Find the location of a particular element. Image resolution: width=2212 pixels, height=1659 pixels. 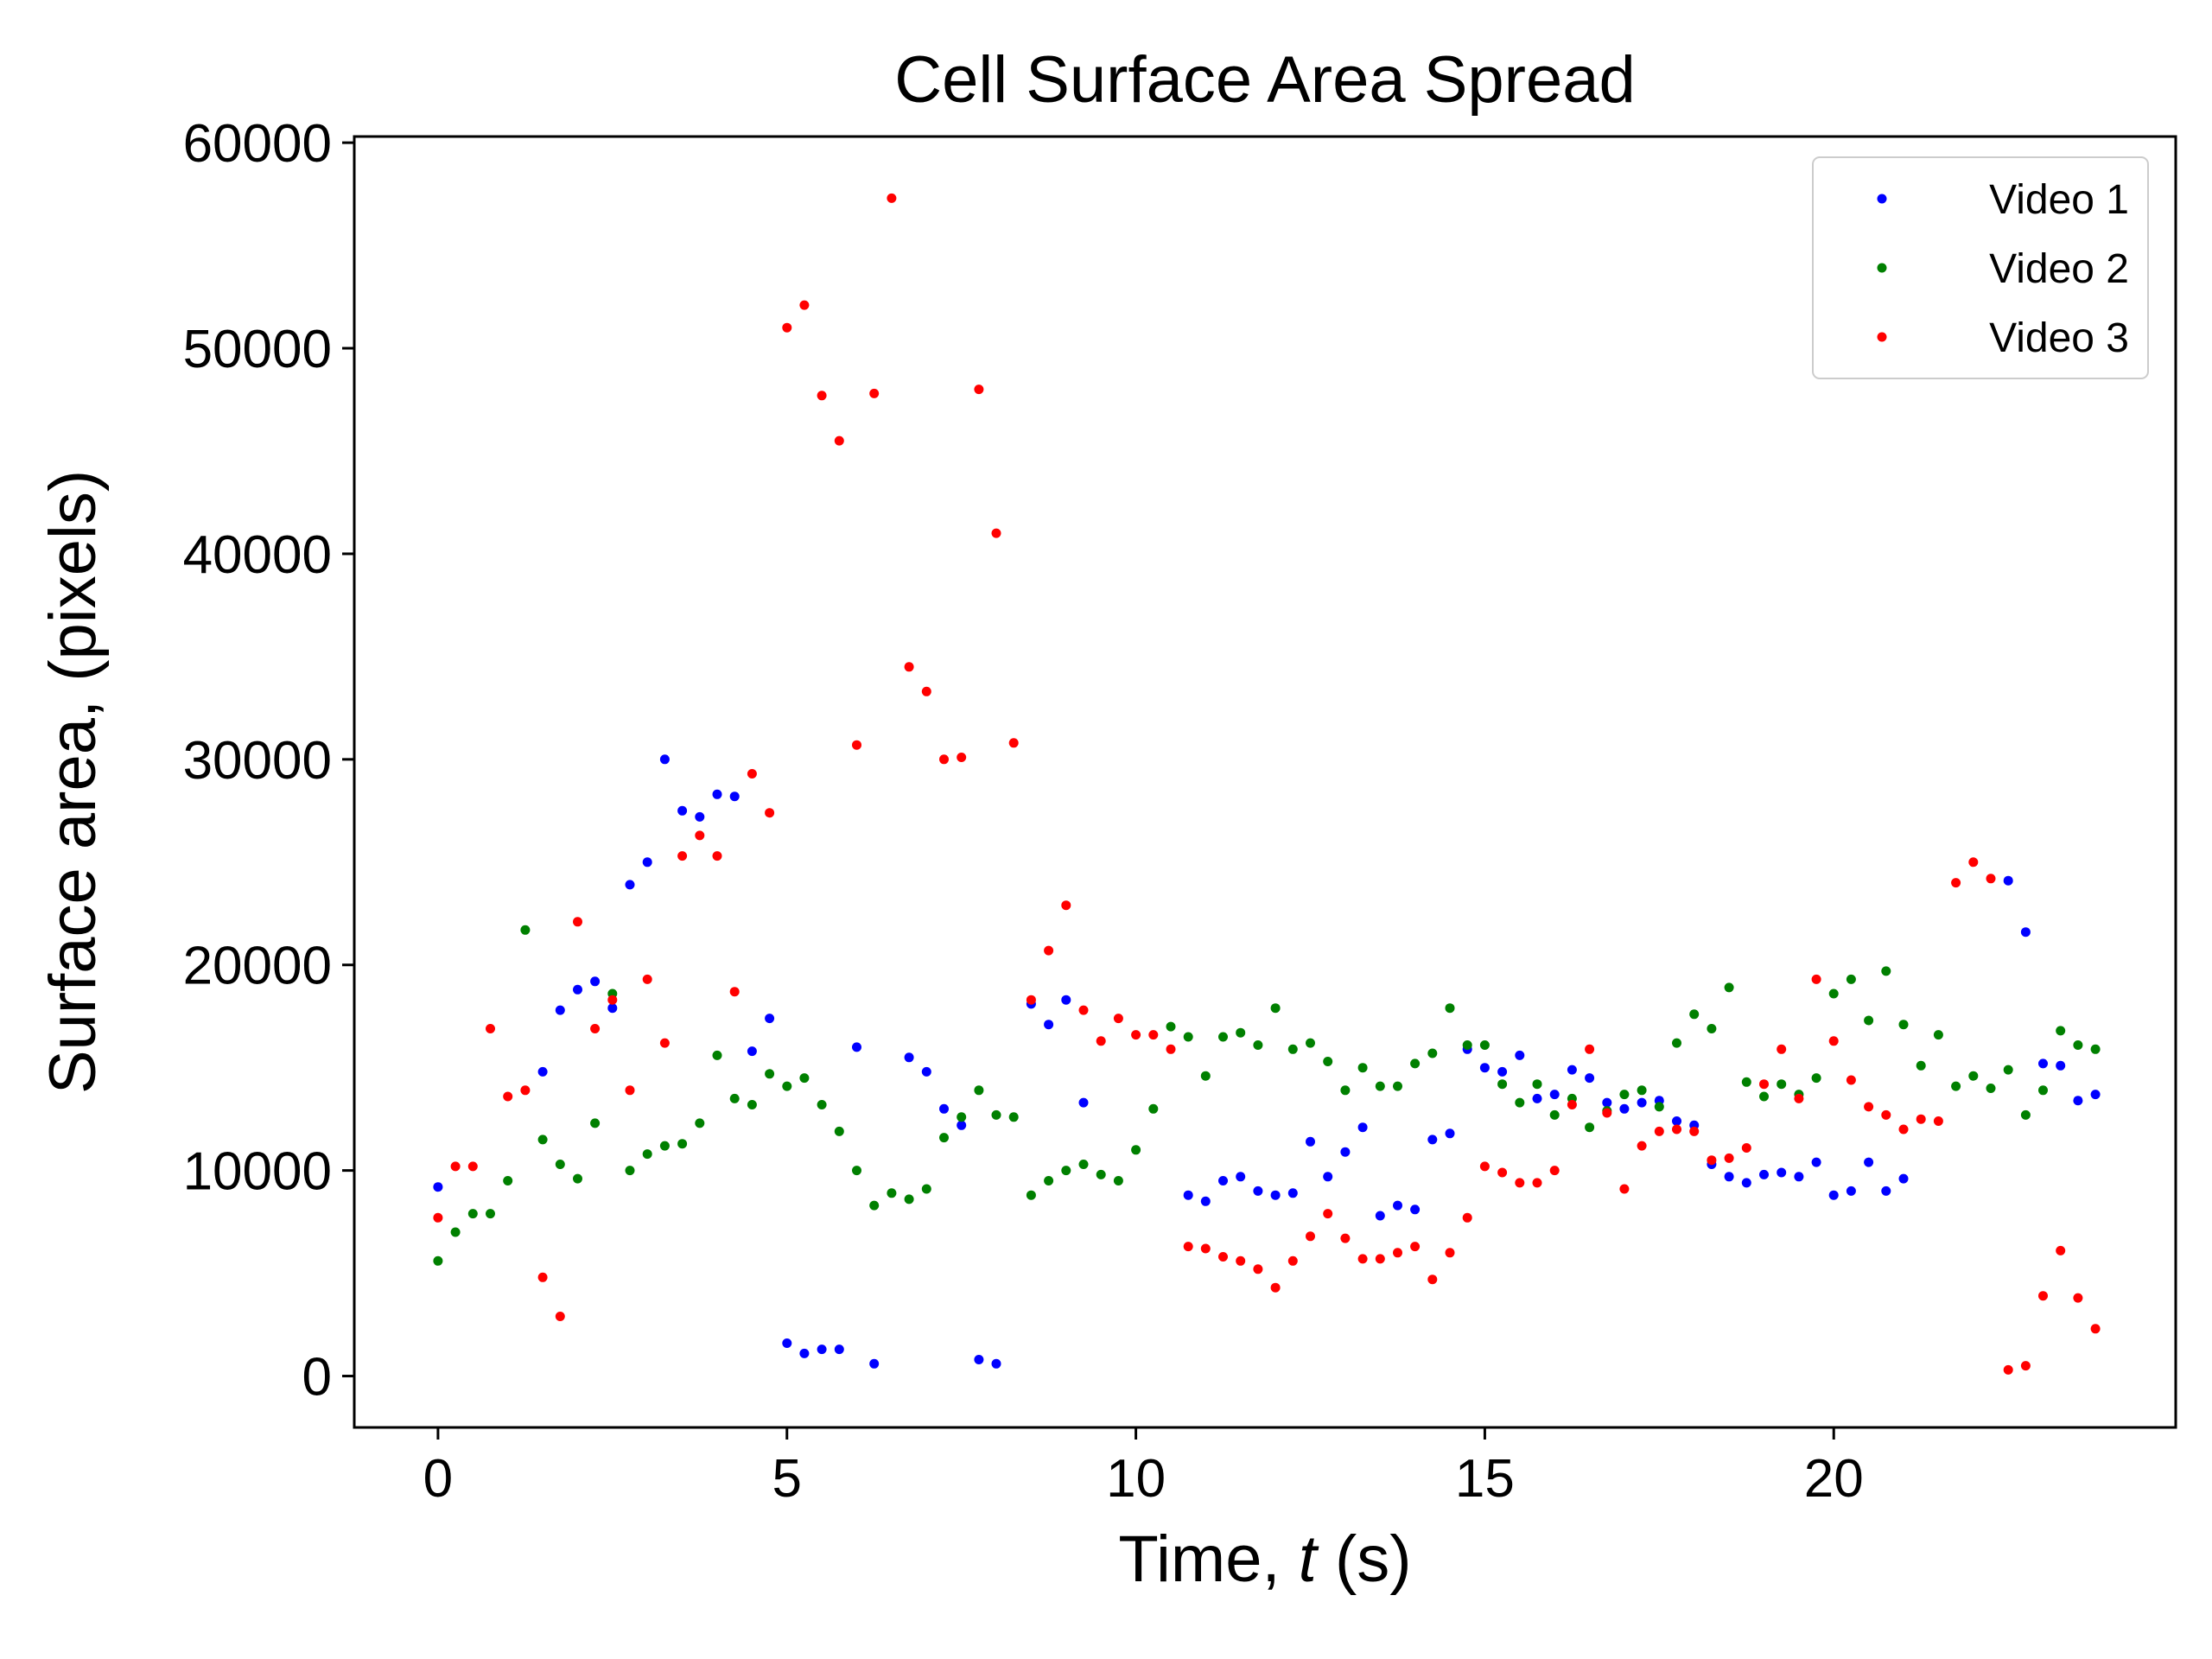

y-tick-label: 40000 is located at coordinates (257, 555).